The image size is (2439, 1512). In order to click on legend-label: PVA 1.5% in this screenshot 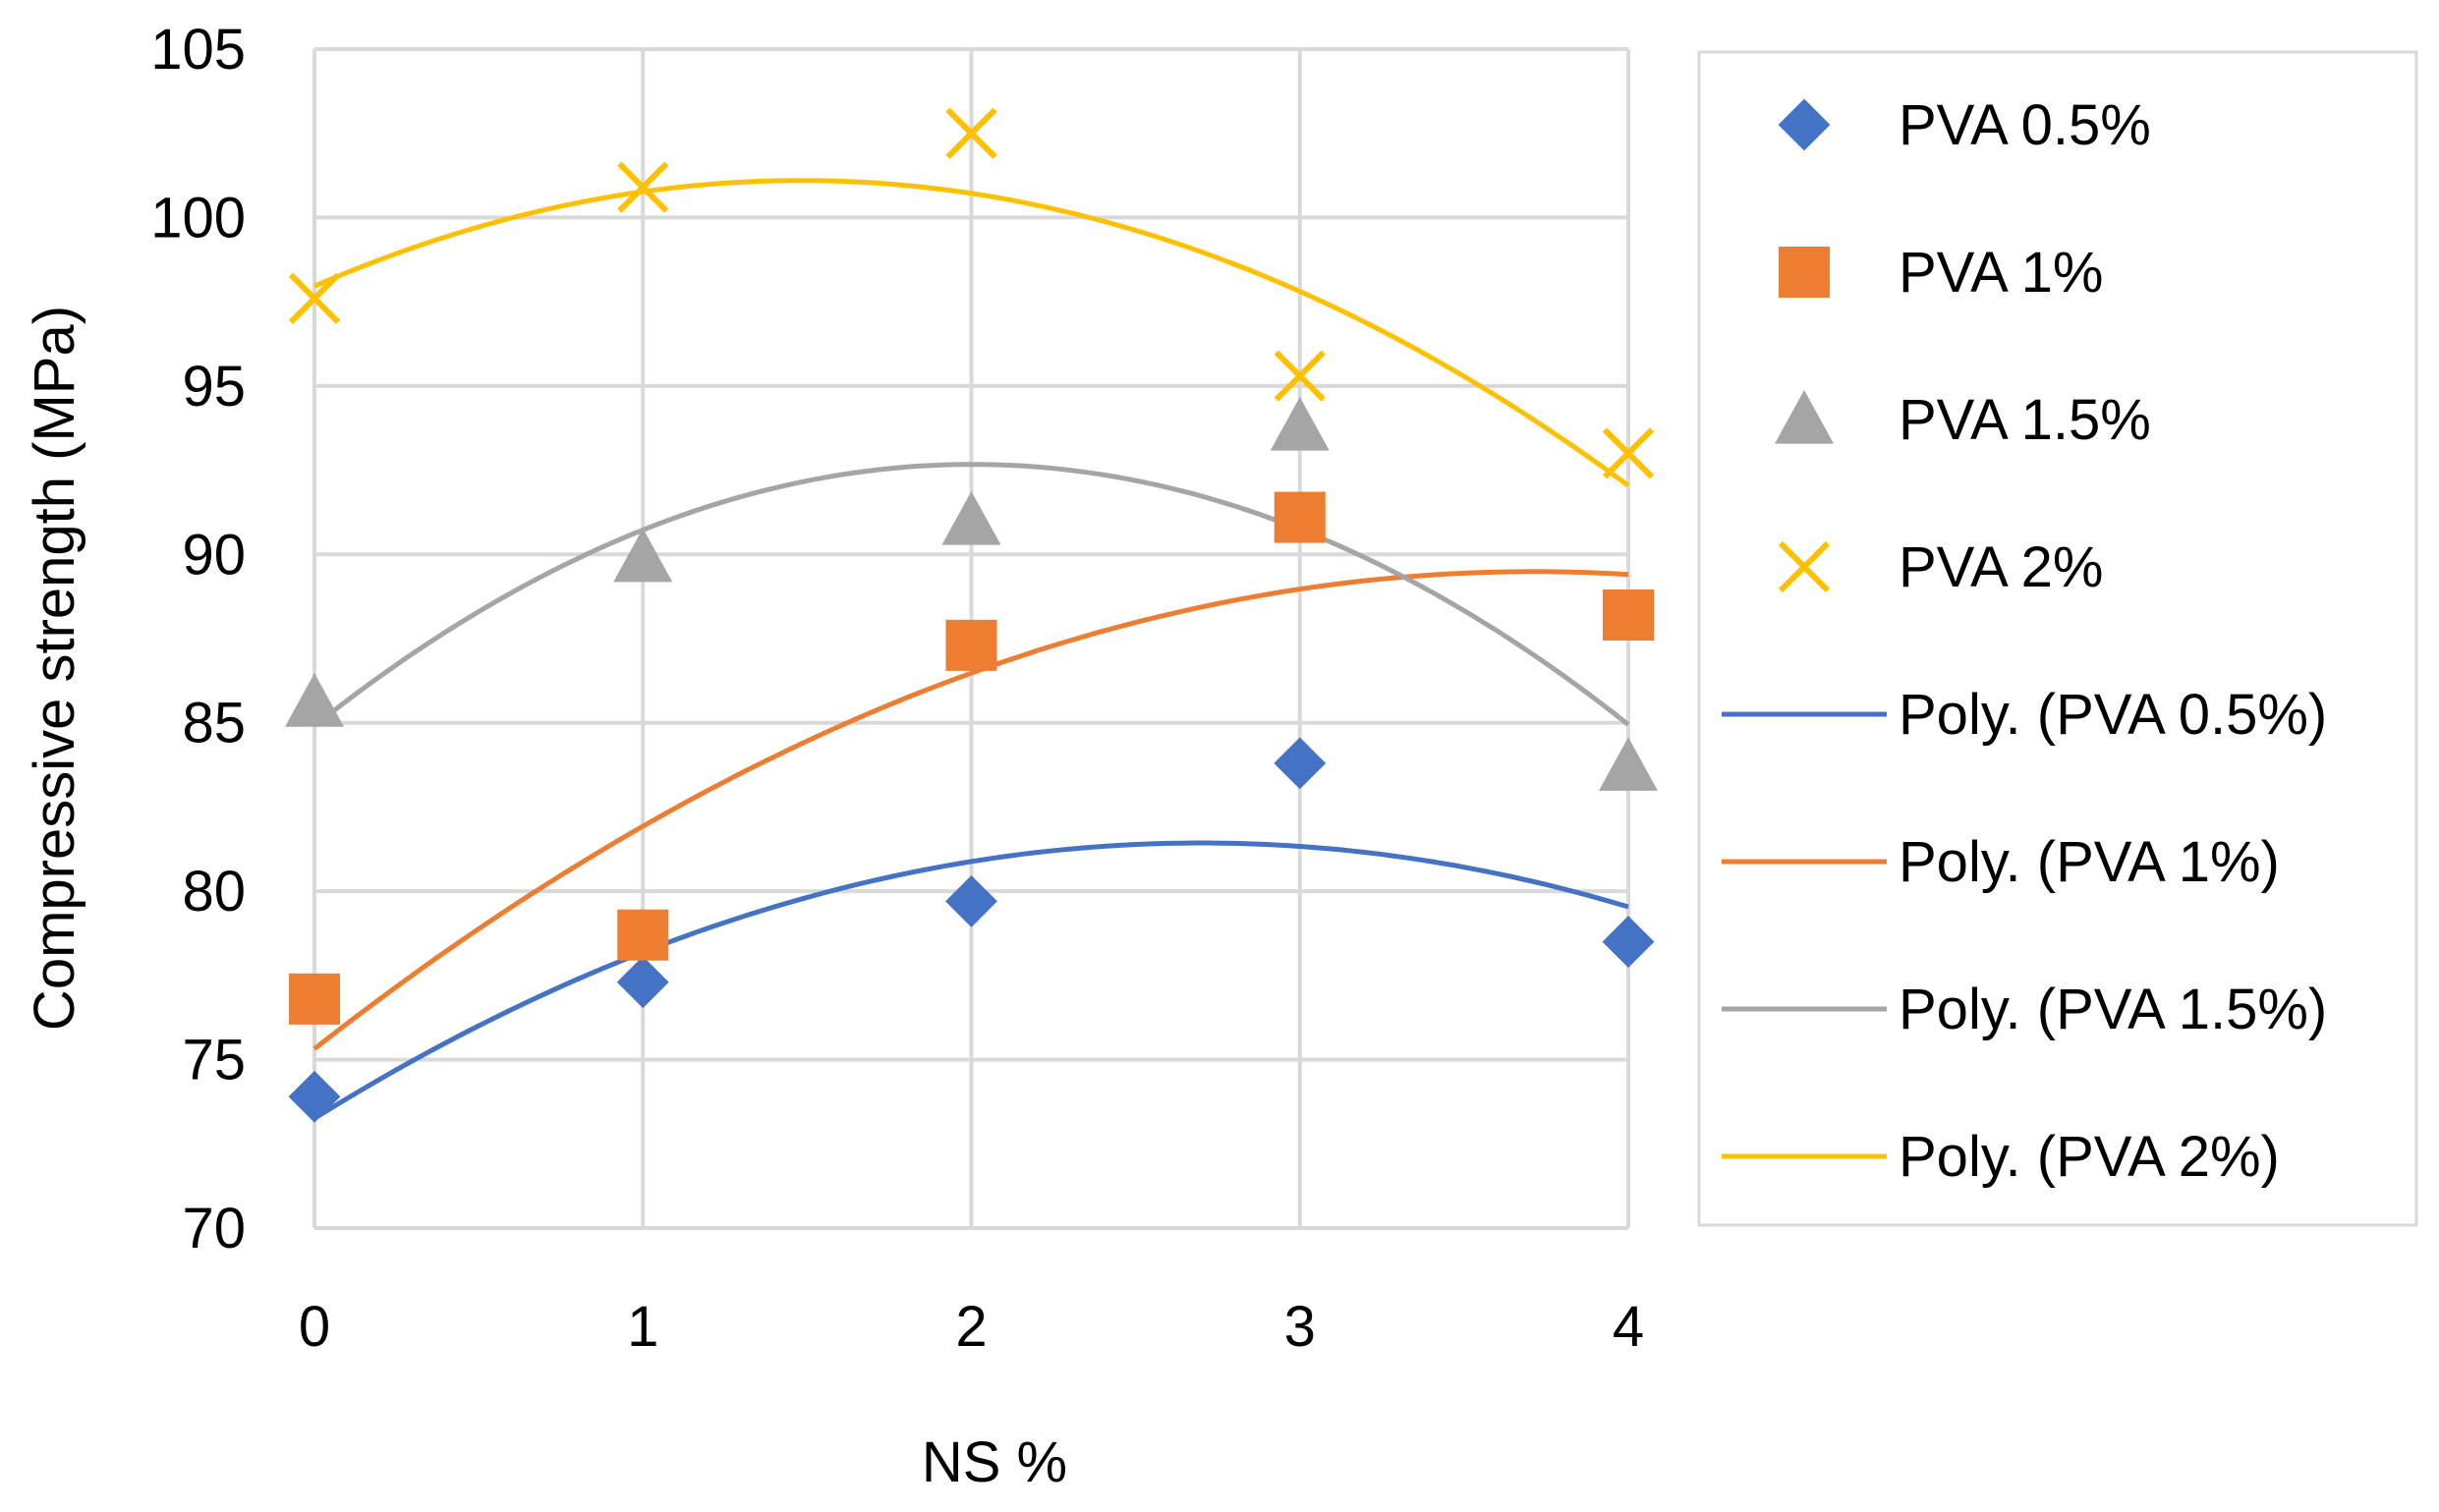, I will do `click(2025, 420)`.